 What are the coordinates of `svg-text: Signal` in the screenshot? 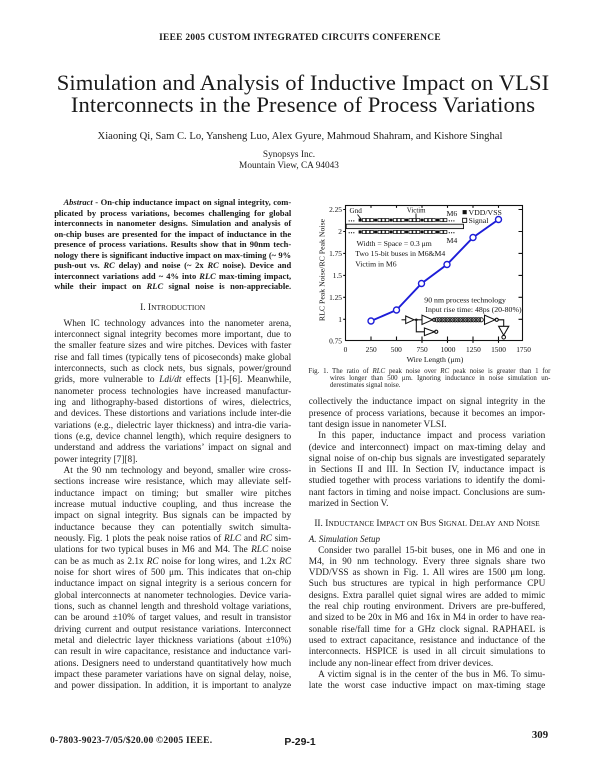 It's located at (479, 220).